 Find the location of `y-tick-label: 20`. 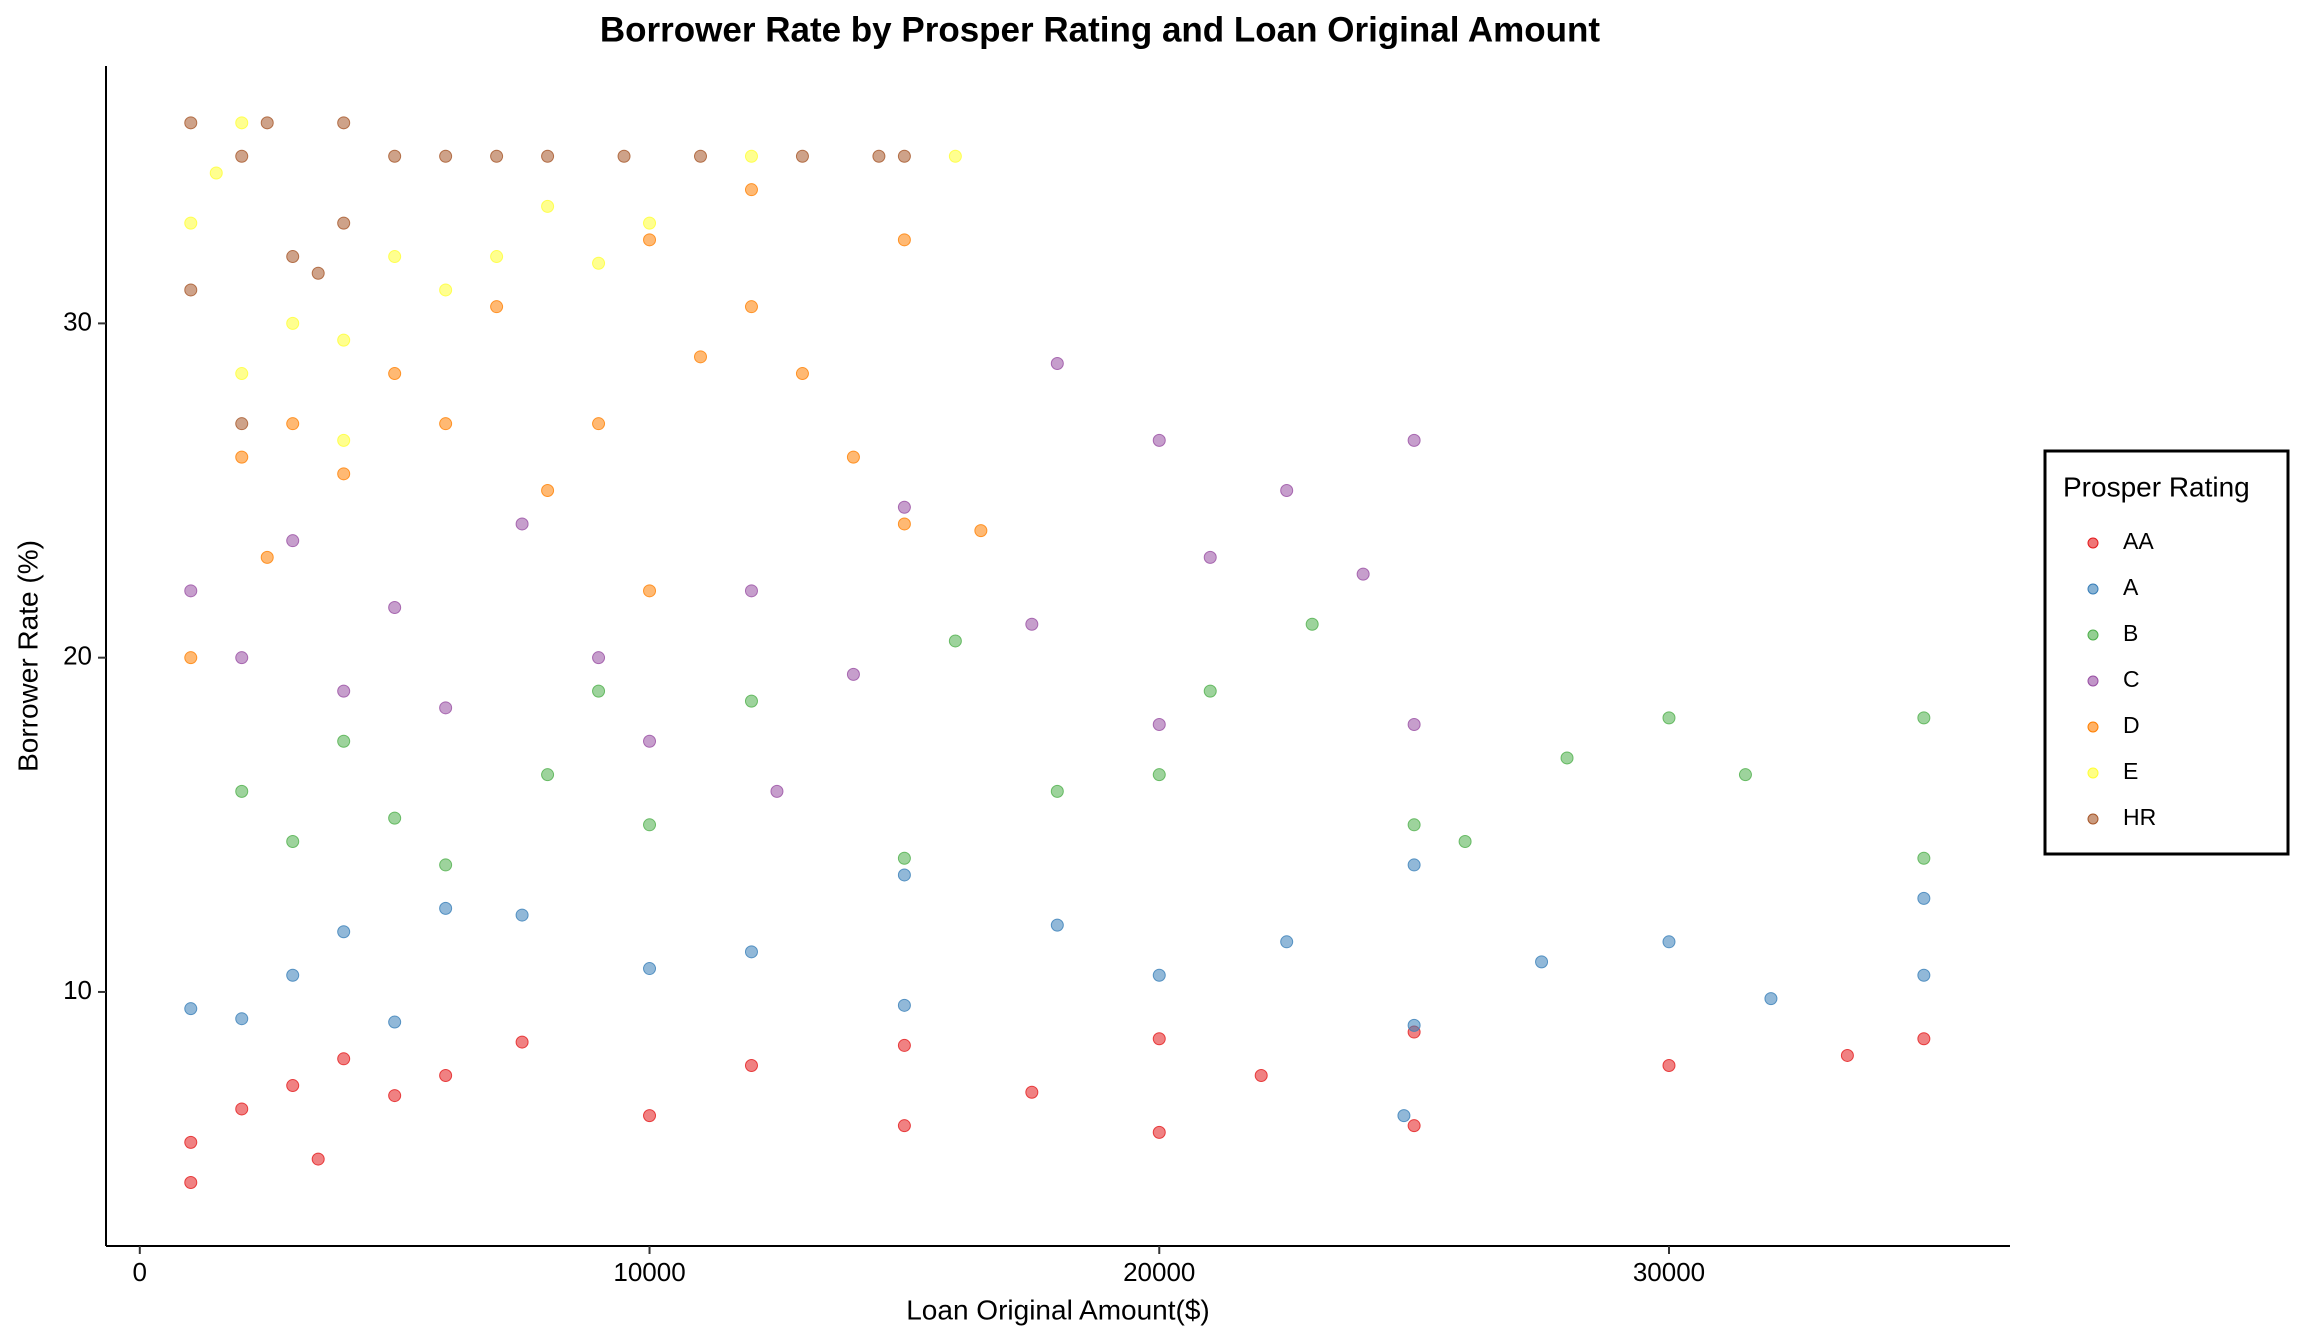

y-tick-label: 20 is located at coordinates (77, 656).